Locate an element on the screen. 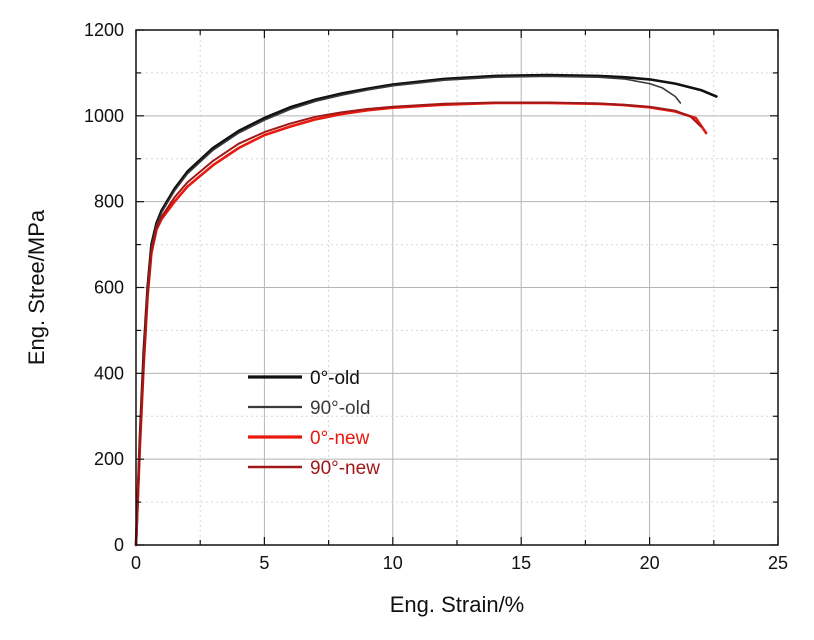  x-tick-label: 0 is located at coordinates (136, 563).